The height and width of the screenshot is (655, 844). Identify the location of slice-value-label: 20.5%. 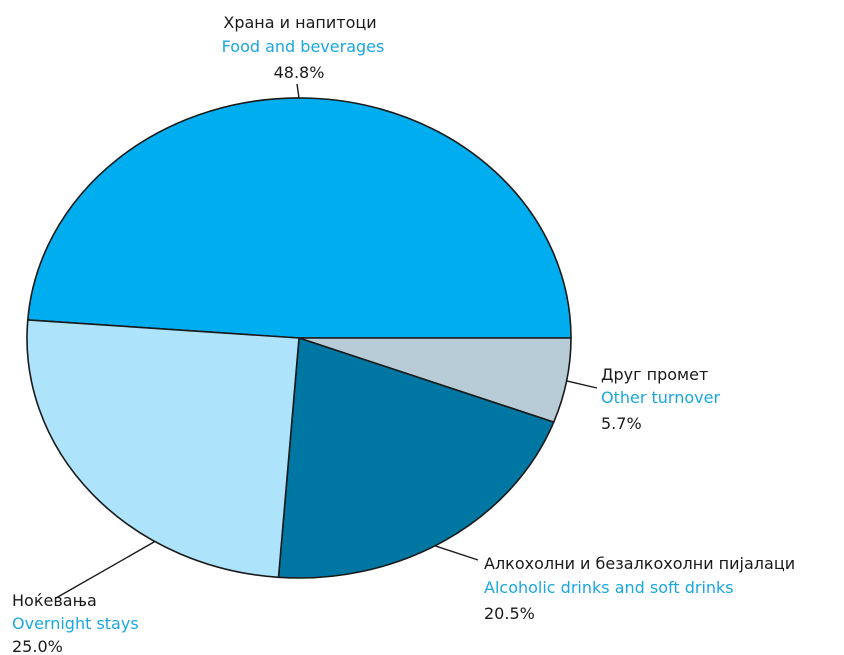
(509, 613).